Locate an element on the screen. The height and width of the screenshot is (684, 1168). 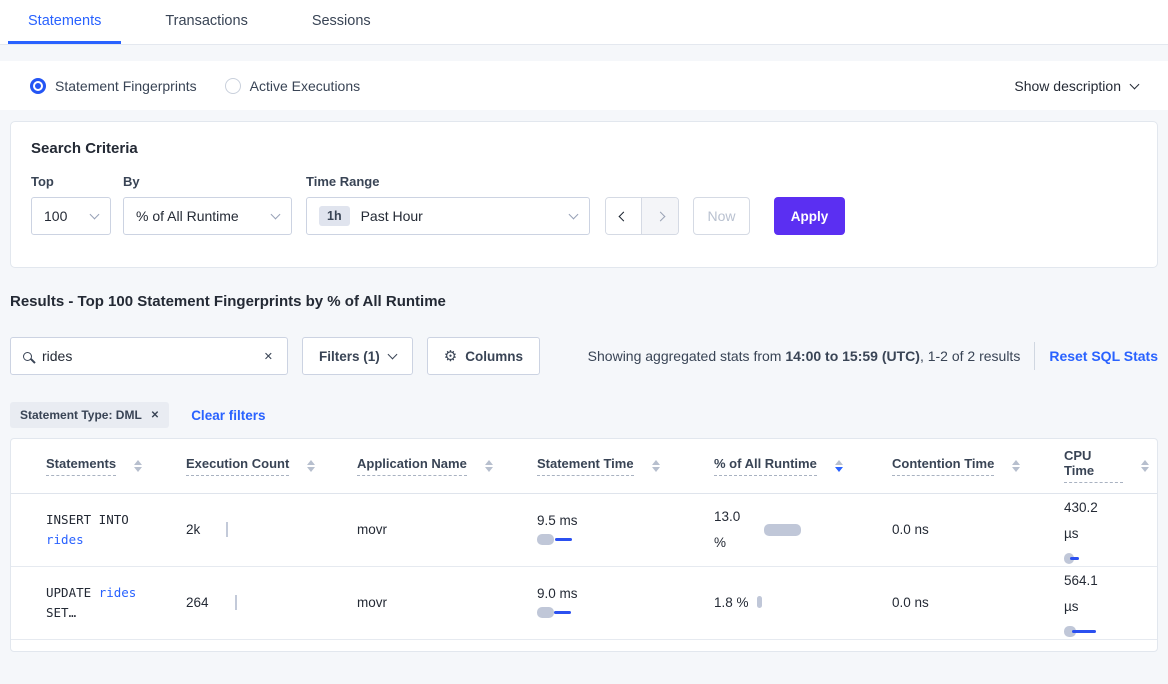
next-time-button is located at coordinates (660, 216).